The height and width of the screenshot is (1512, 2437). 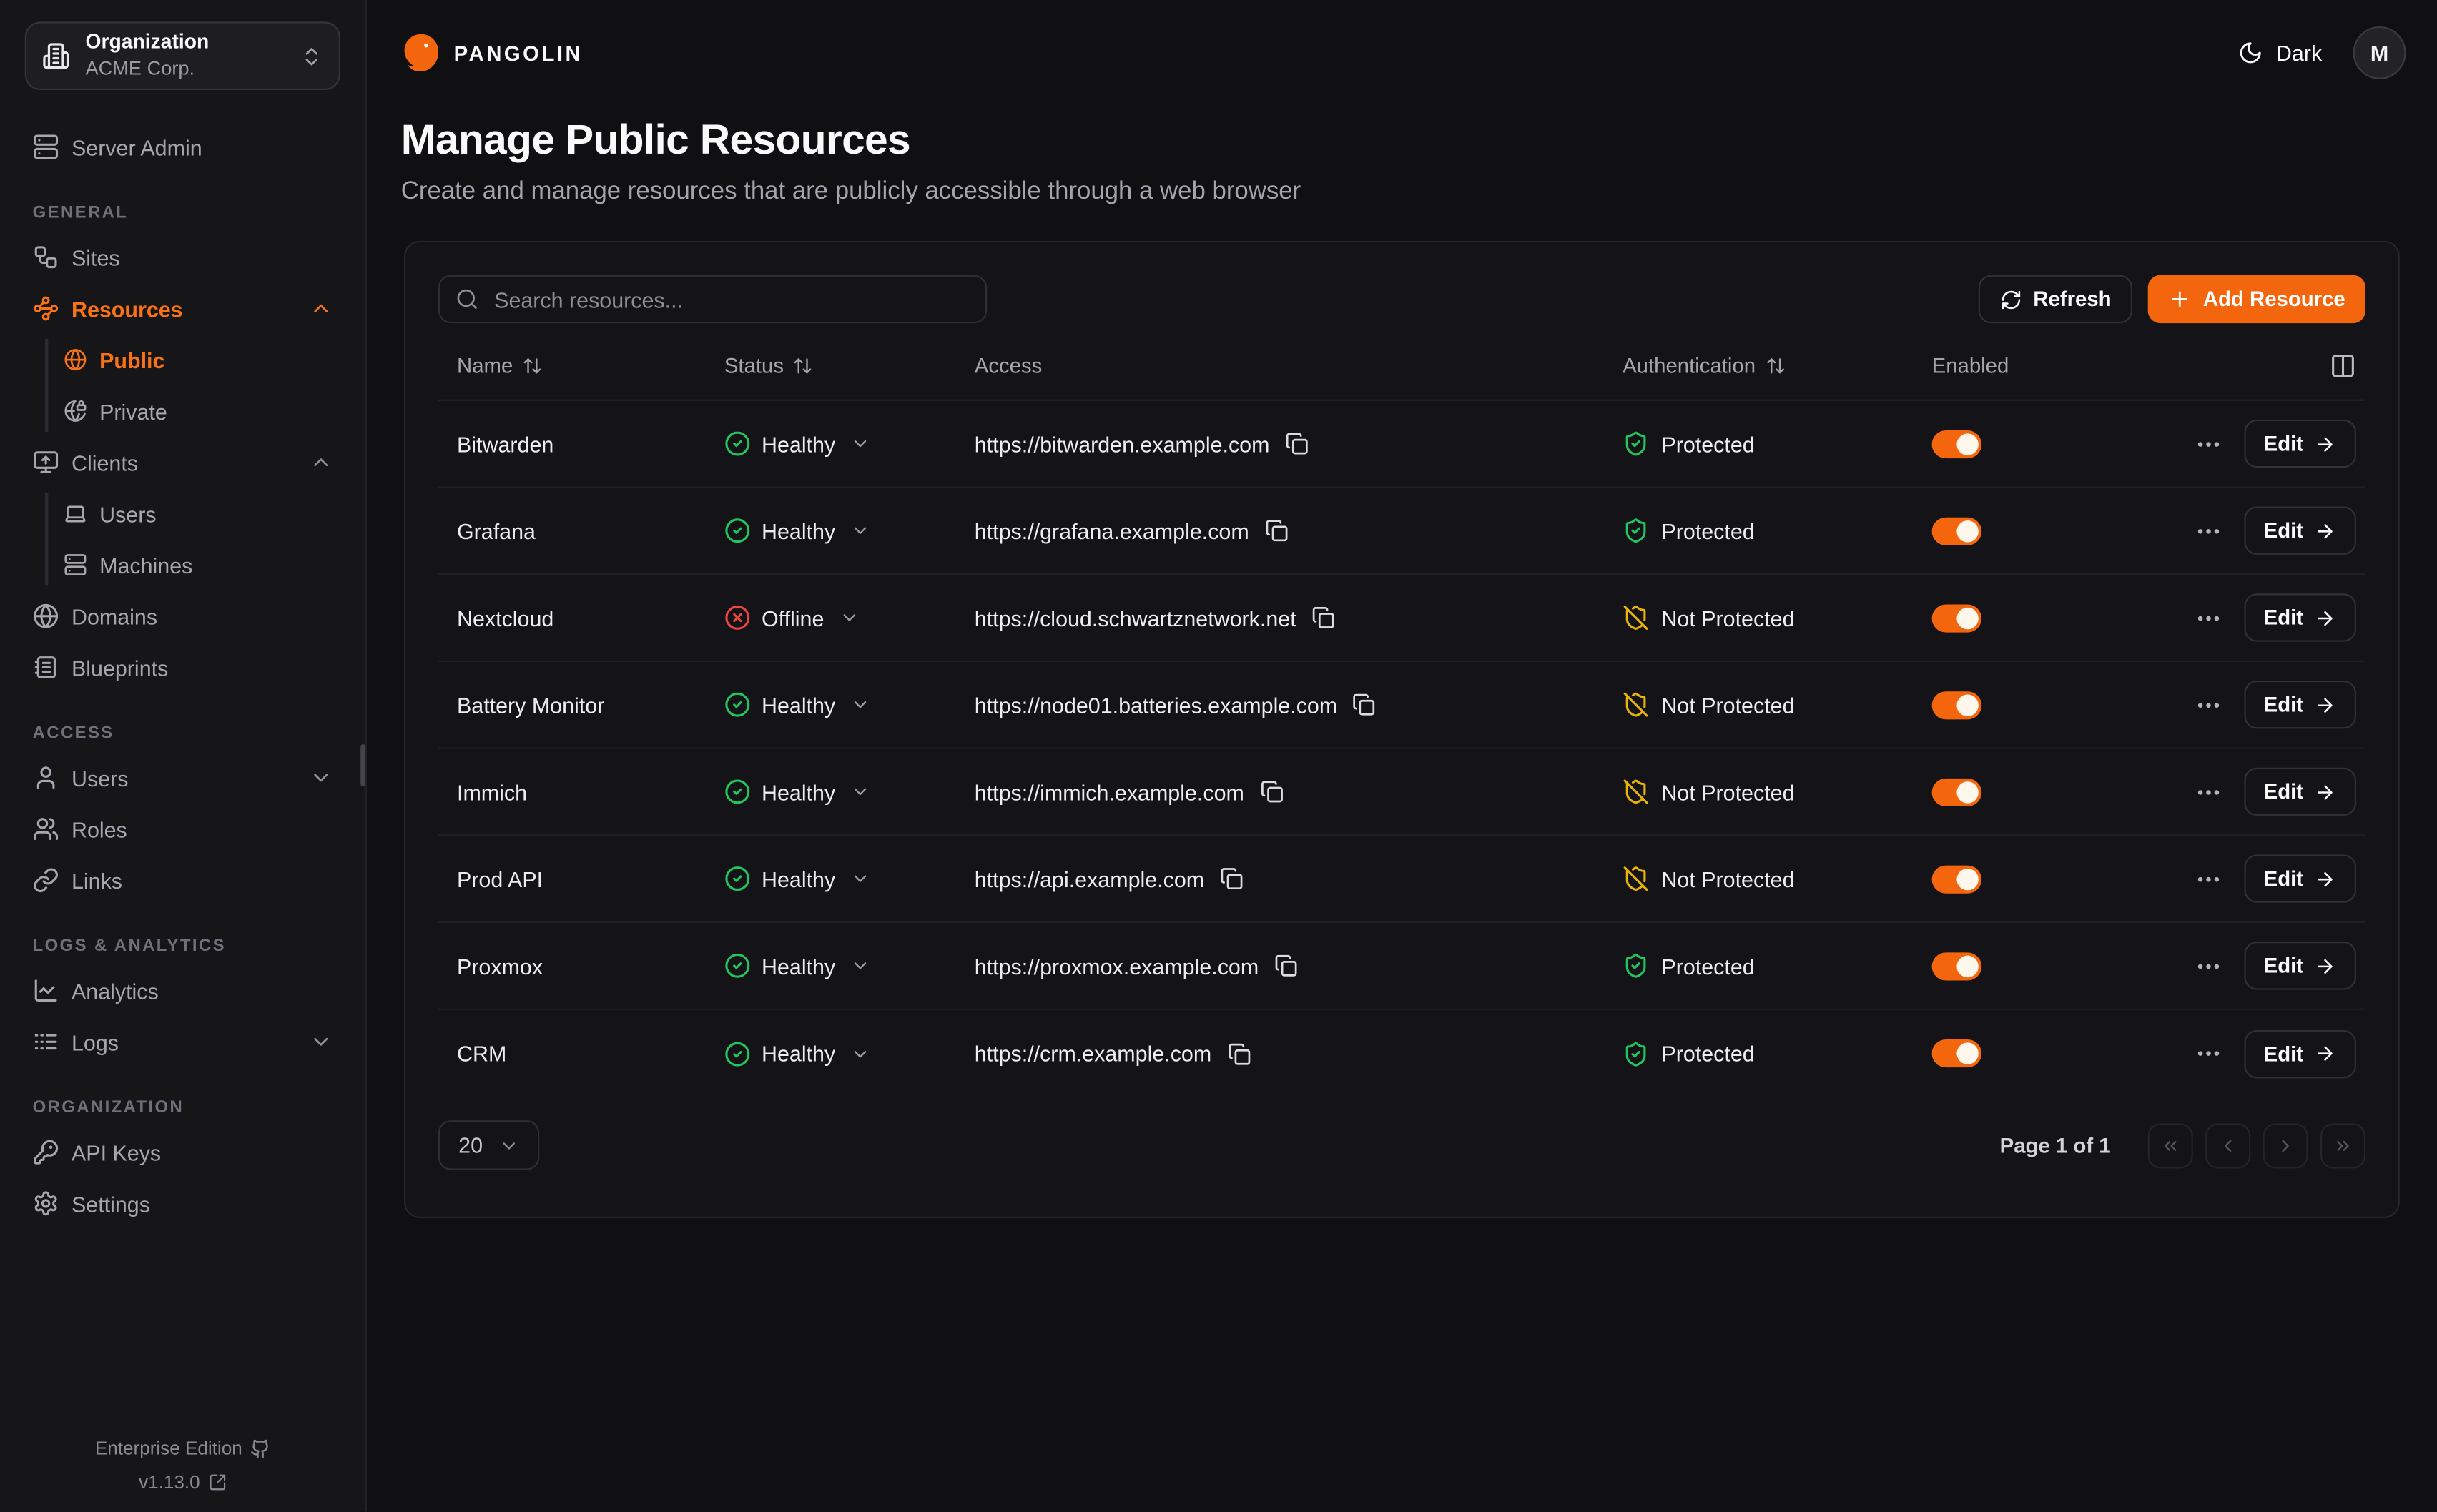 What do you see at coordinates (182, 147) in the screenshot?
I see `sidebar-item-server-admin: Server Admin` at bounding box center [182, 147].